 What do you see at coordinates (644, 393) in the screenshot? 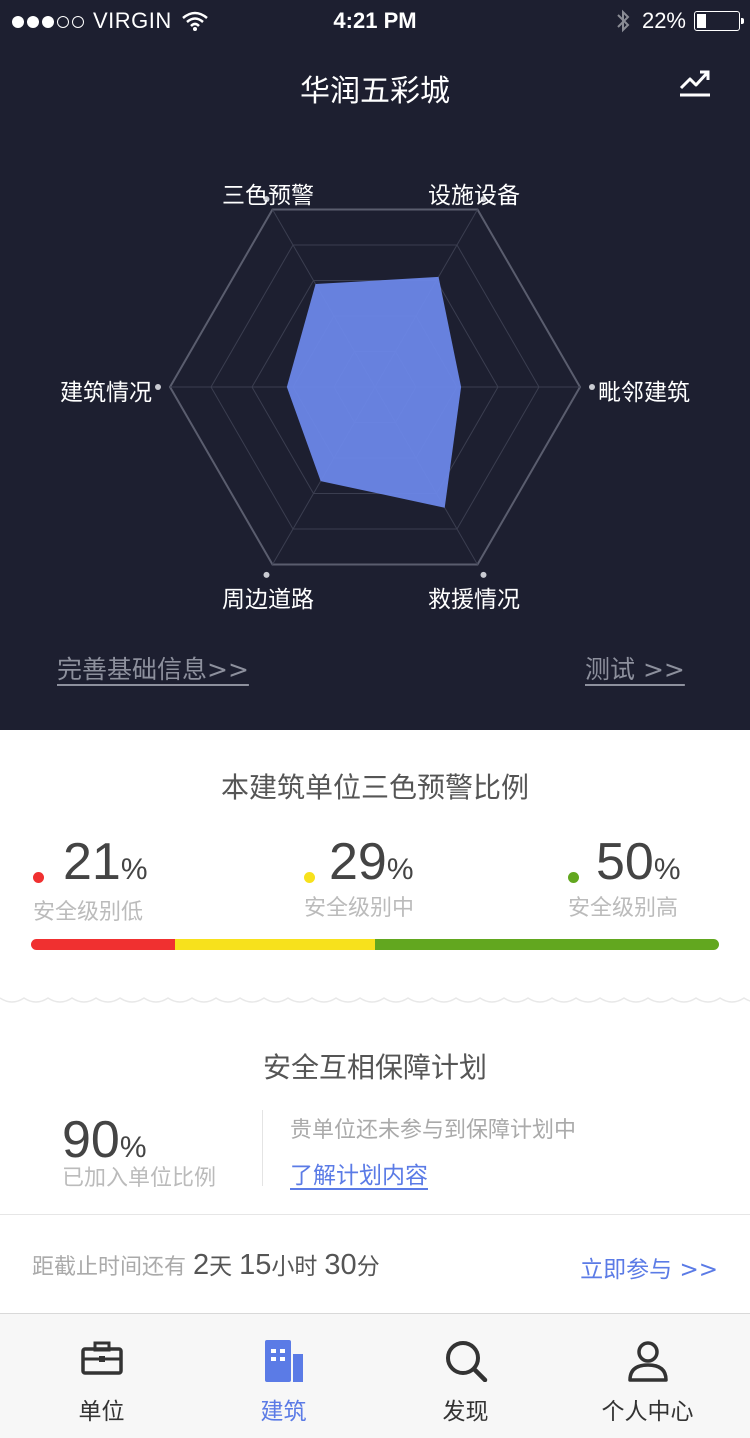
I see `radar-label-adjacent: 毗邻建筑` at bounding box center [644, 393].